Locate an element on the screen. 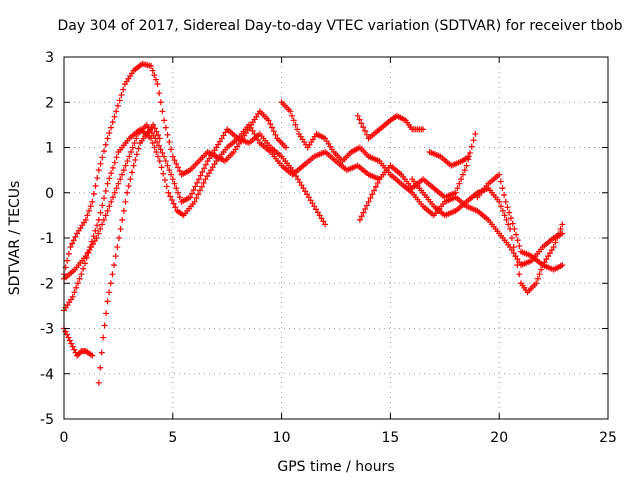  y-tick-label: 0 is located at coordinates (49, 194).